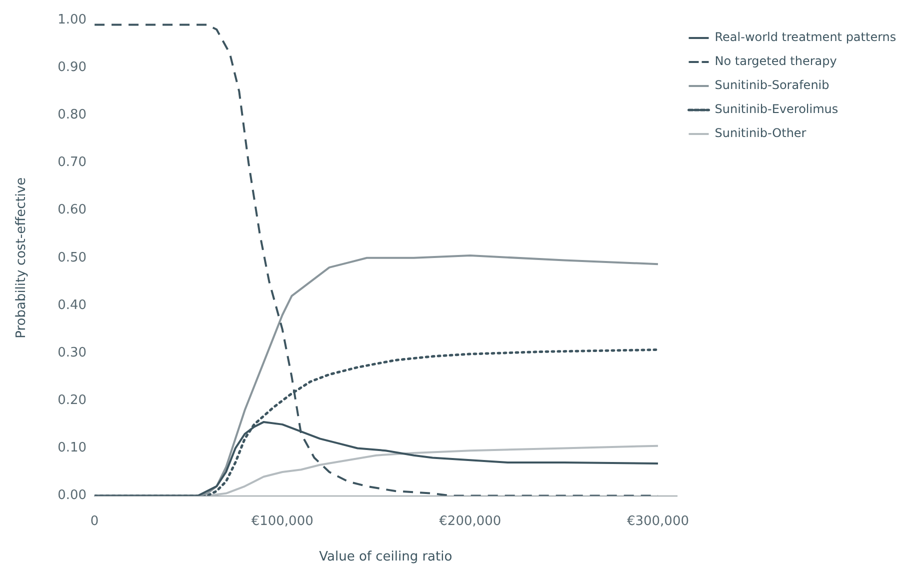 The image size is (923, 579). I want to click on x-tick-label: €200,000, so click(470, 521).